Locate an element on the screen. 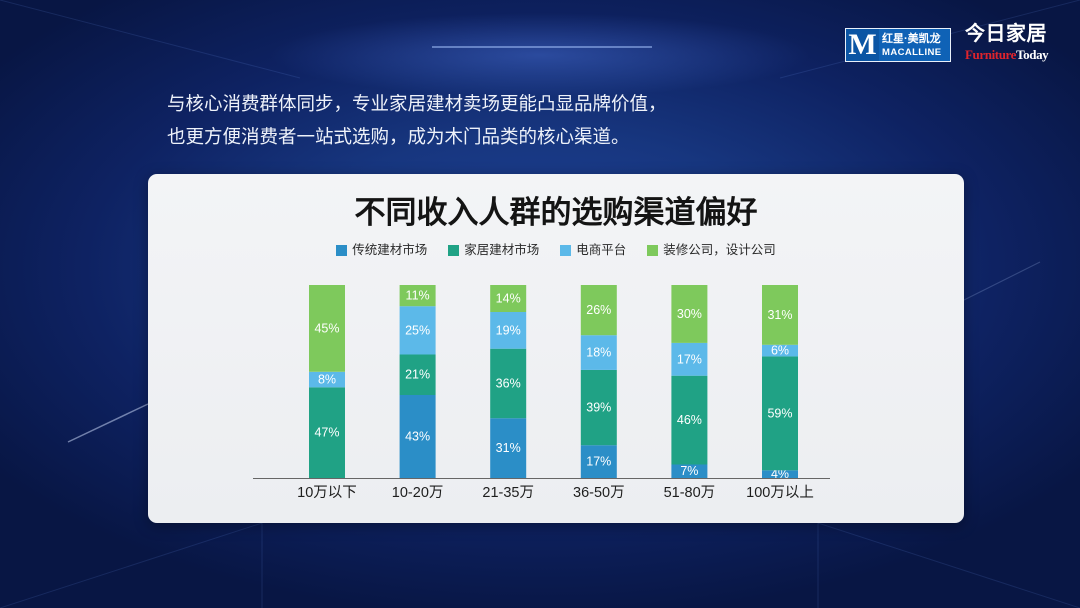 This screenshot has height=608, width=1080. ceiling-glow is located at coordinates (540, 55).